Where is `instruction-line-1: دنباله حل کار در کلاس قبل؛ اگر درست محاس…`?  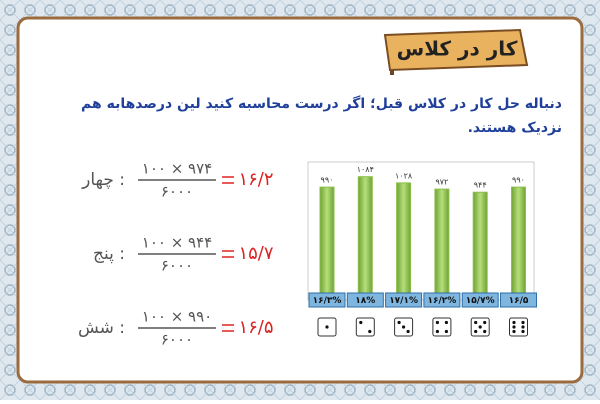
instruction-line-1: دنباله حل کار در کلاس قبل؛ اگر درست محاس… is located at coordinates (319, 115).